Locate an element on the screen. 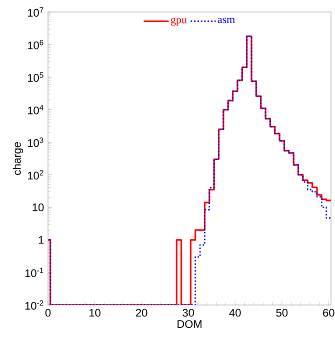  x-tick-label: 40 is located at coordinates (235, 312).